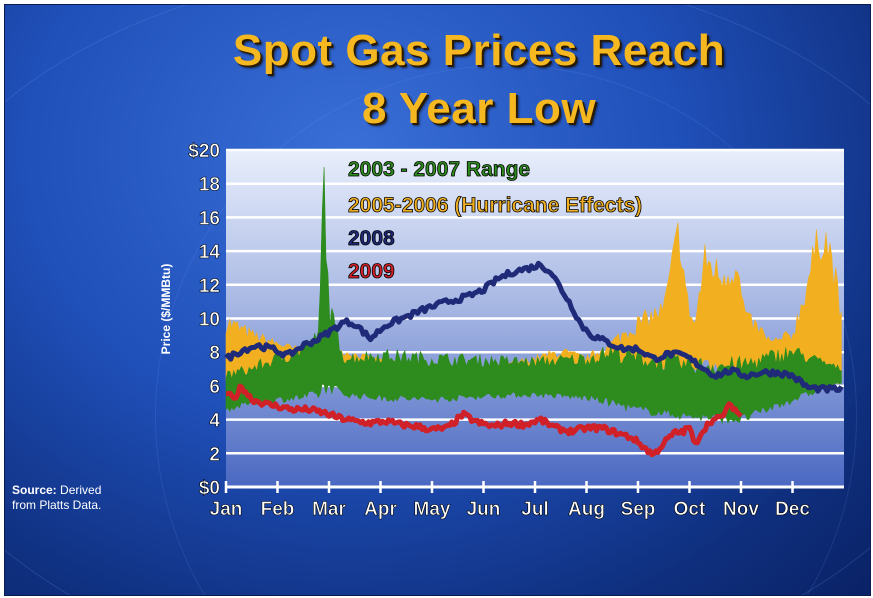  Describe the element at coordinates (209, 286) in the screenshot. I see `y-tick-label-6: 12` at that location.